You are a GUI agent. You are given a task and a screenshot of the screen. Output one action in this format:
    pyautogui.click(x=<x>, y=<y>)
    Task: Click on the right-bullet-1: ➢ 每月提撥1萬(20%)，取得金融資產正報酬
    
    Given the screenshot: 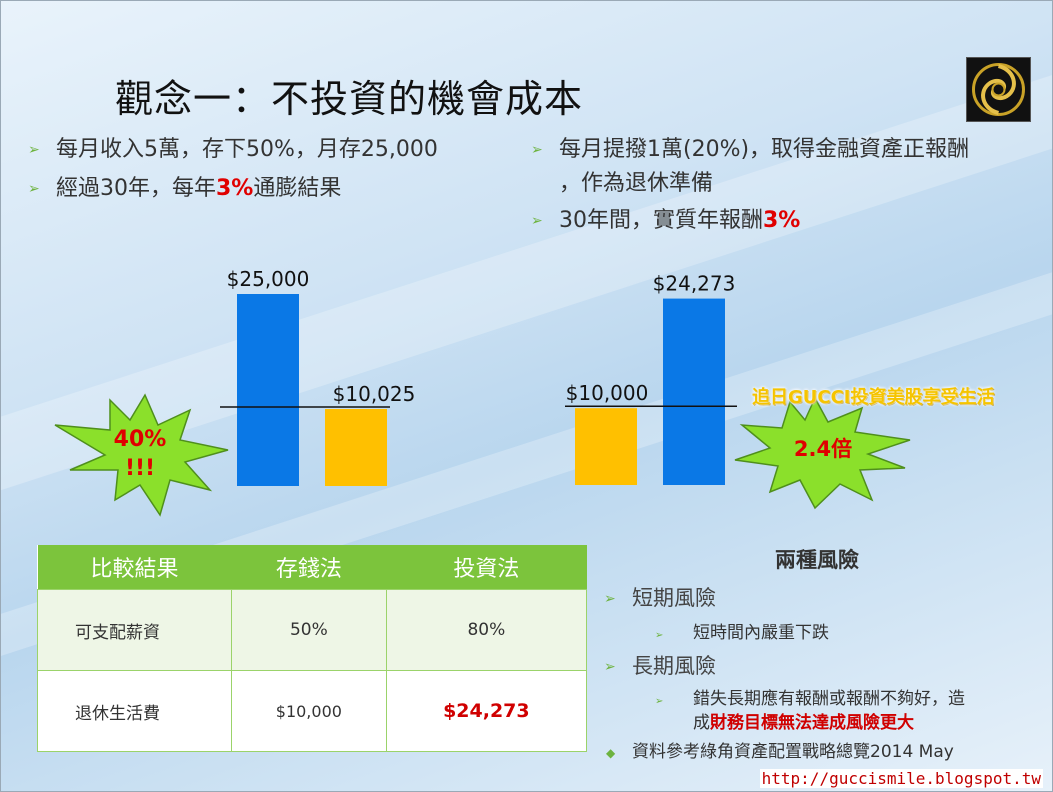 What is the action you would take?
    pyautogui.click(x=750, y=147)
    